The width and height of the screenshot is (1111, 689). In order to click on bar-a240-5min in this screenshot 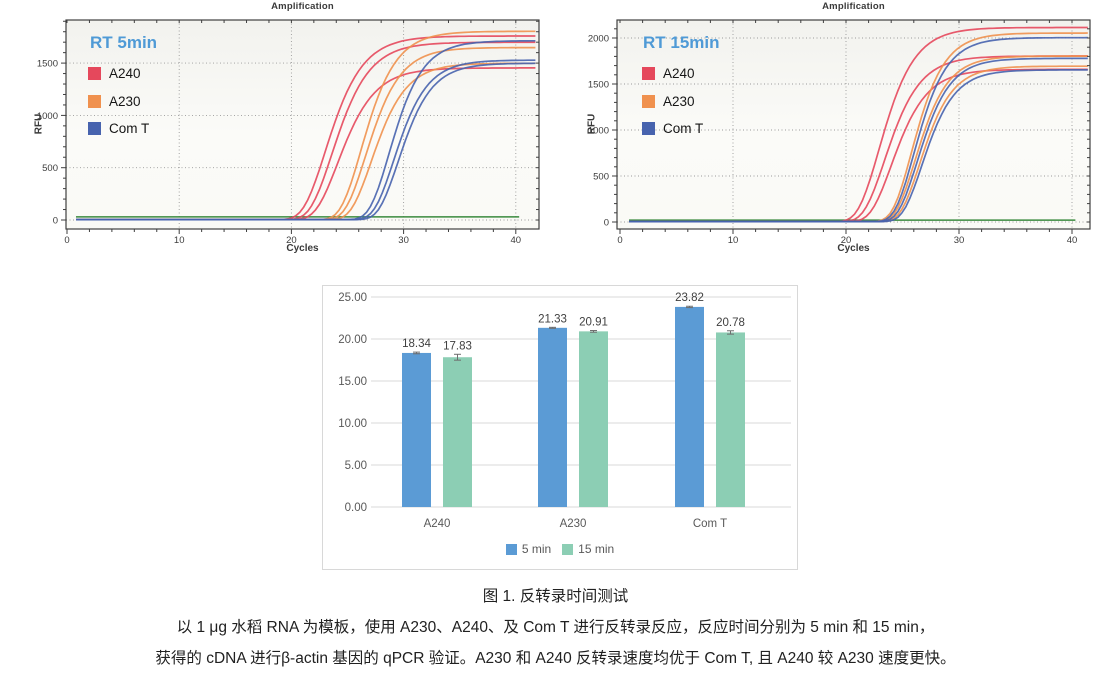, I will do `click(416, 429)`.